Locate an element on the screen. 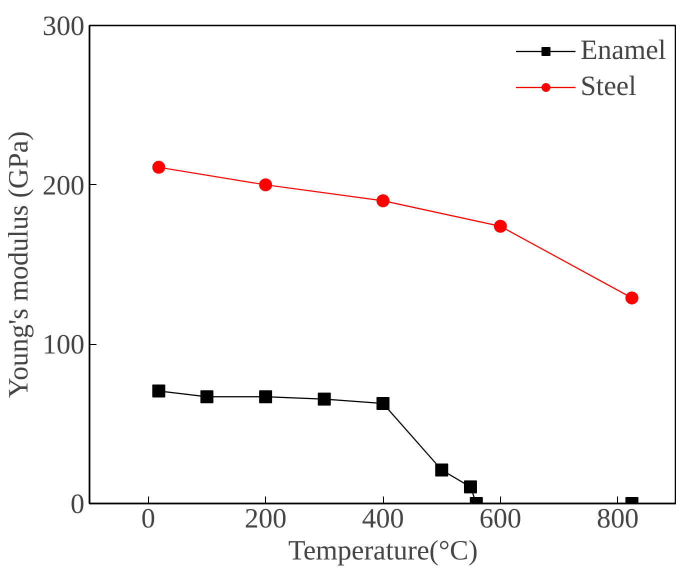  x-tick-label: 600 is located at coordinates (500, 519).